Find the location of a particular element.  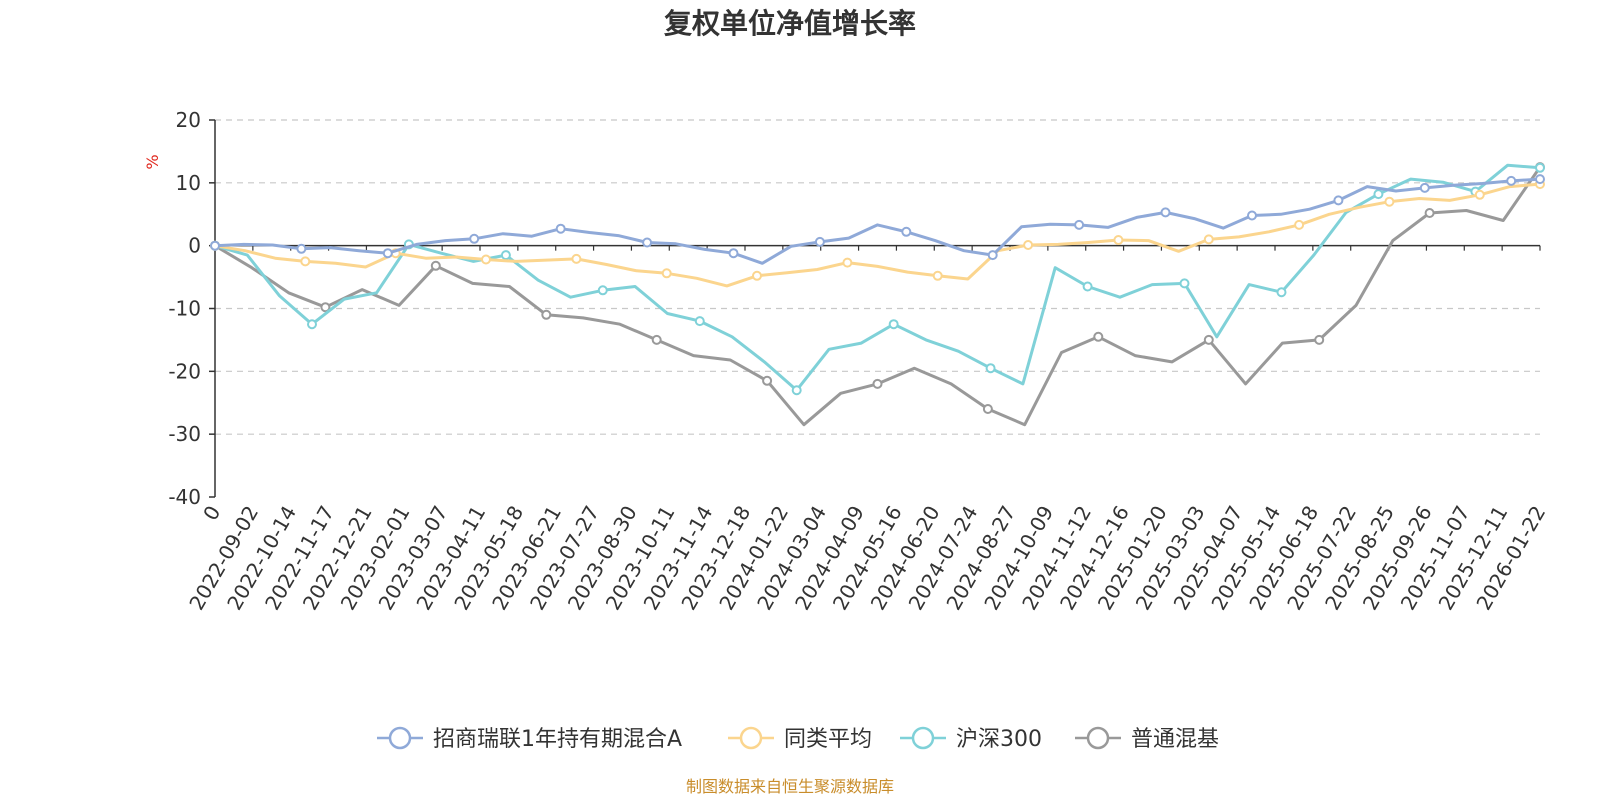

legend-item-0: 招商瑞联1年持有期混合A is located at coordinates (529, 739).